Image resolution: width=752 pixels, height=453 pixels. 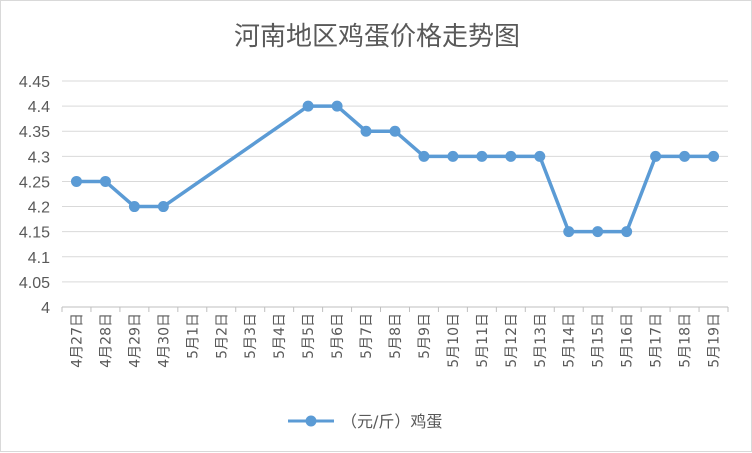 What do you see at coordinates (280, 336) in the screenshot?
I see `x-tick-label: 5月4日` at bounding box center [280, 336].